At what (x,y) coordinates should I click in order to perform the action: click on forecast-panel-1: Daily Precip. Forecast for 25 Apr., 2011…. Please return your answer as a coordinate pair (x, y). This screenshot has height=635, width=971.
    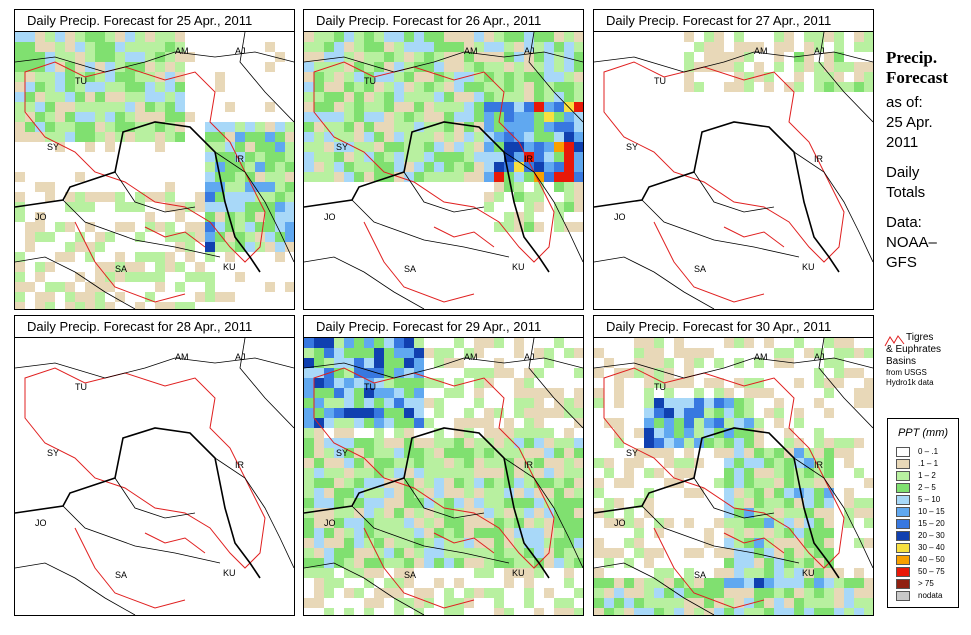
    Looking at the image, I should click on (154, 159).